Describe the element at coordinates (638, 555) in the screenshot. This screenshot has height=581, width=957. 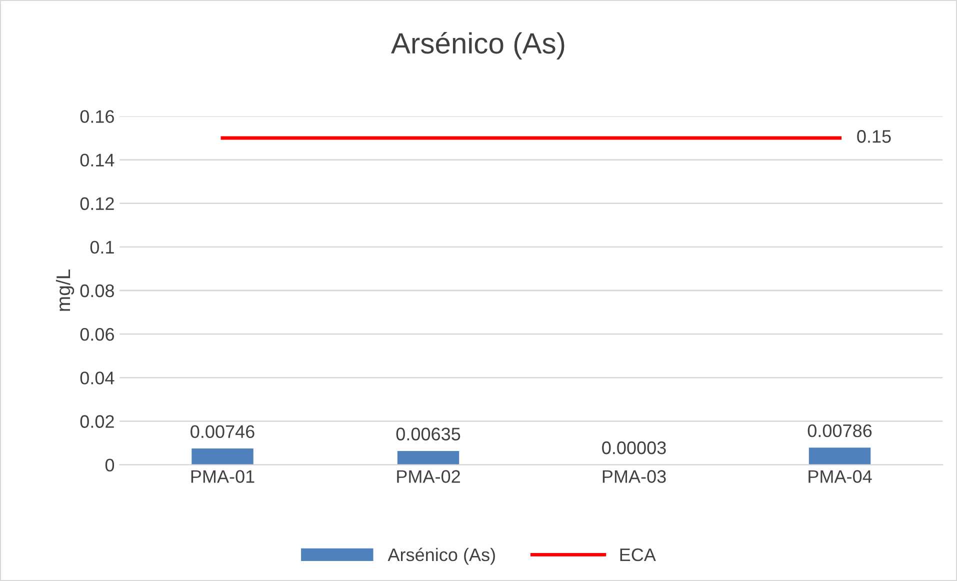
I see `legend-label: ECA` at that location.